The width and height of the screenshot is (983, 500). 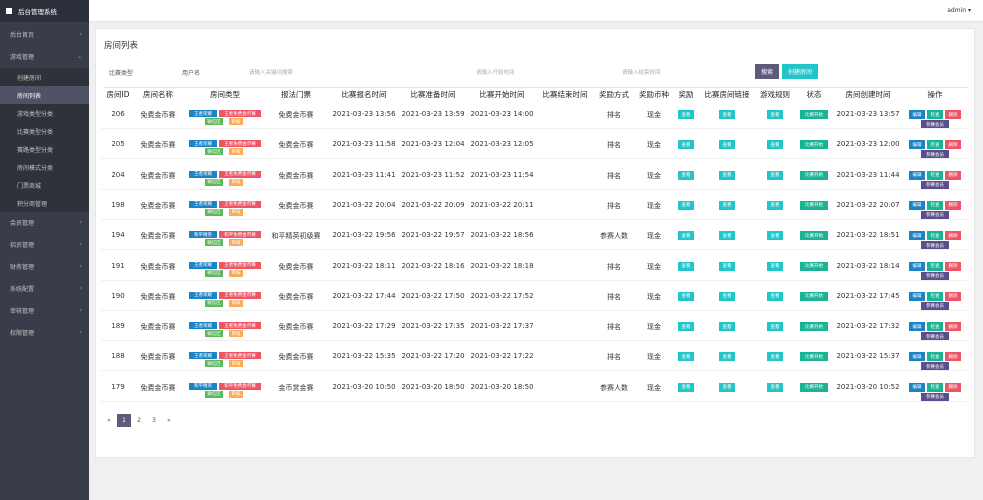 I want to click on user-label: 用户名, so click(x=191, y=73).